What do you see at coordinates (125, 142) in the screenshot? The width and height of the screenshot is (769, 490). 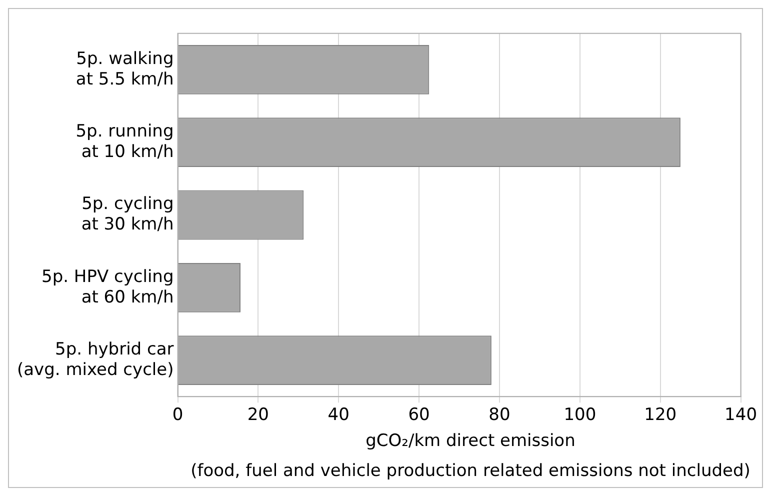 I see `y-tick-label: 5p. running at 10 km/h` at bounding box center [125, 142].